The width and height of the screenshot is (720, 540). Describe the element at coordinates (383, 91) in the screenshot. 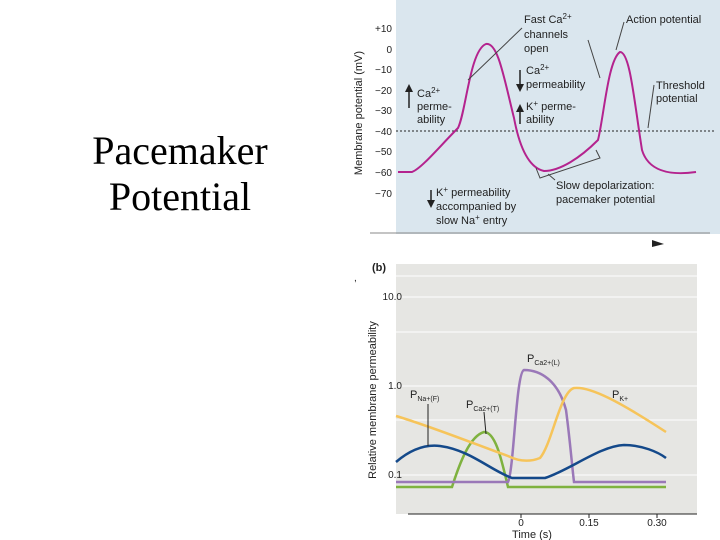

I see `y-tick: −20` at that location.